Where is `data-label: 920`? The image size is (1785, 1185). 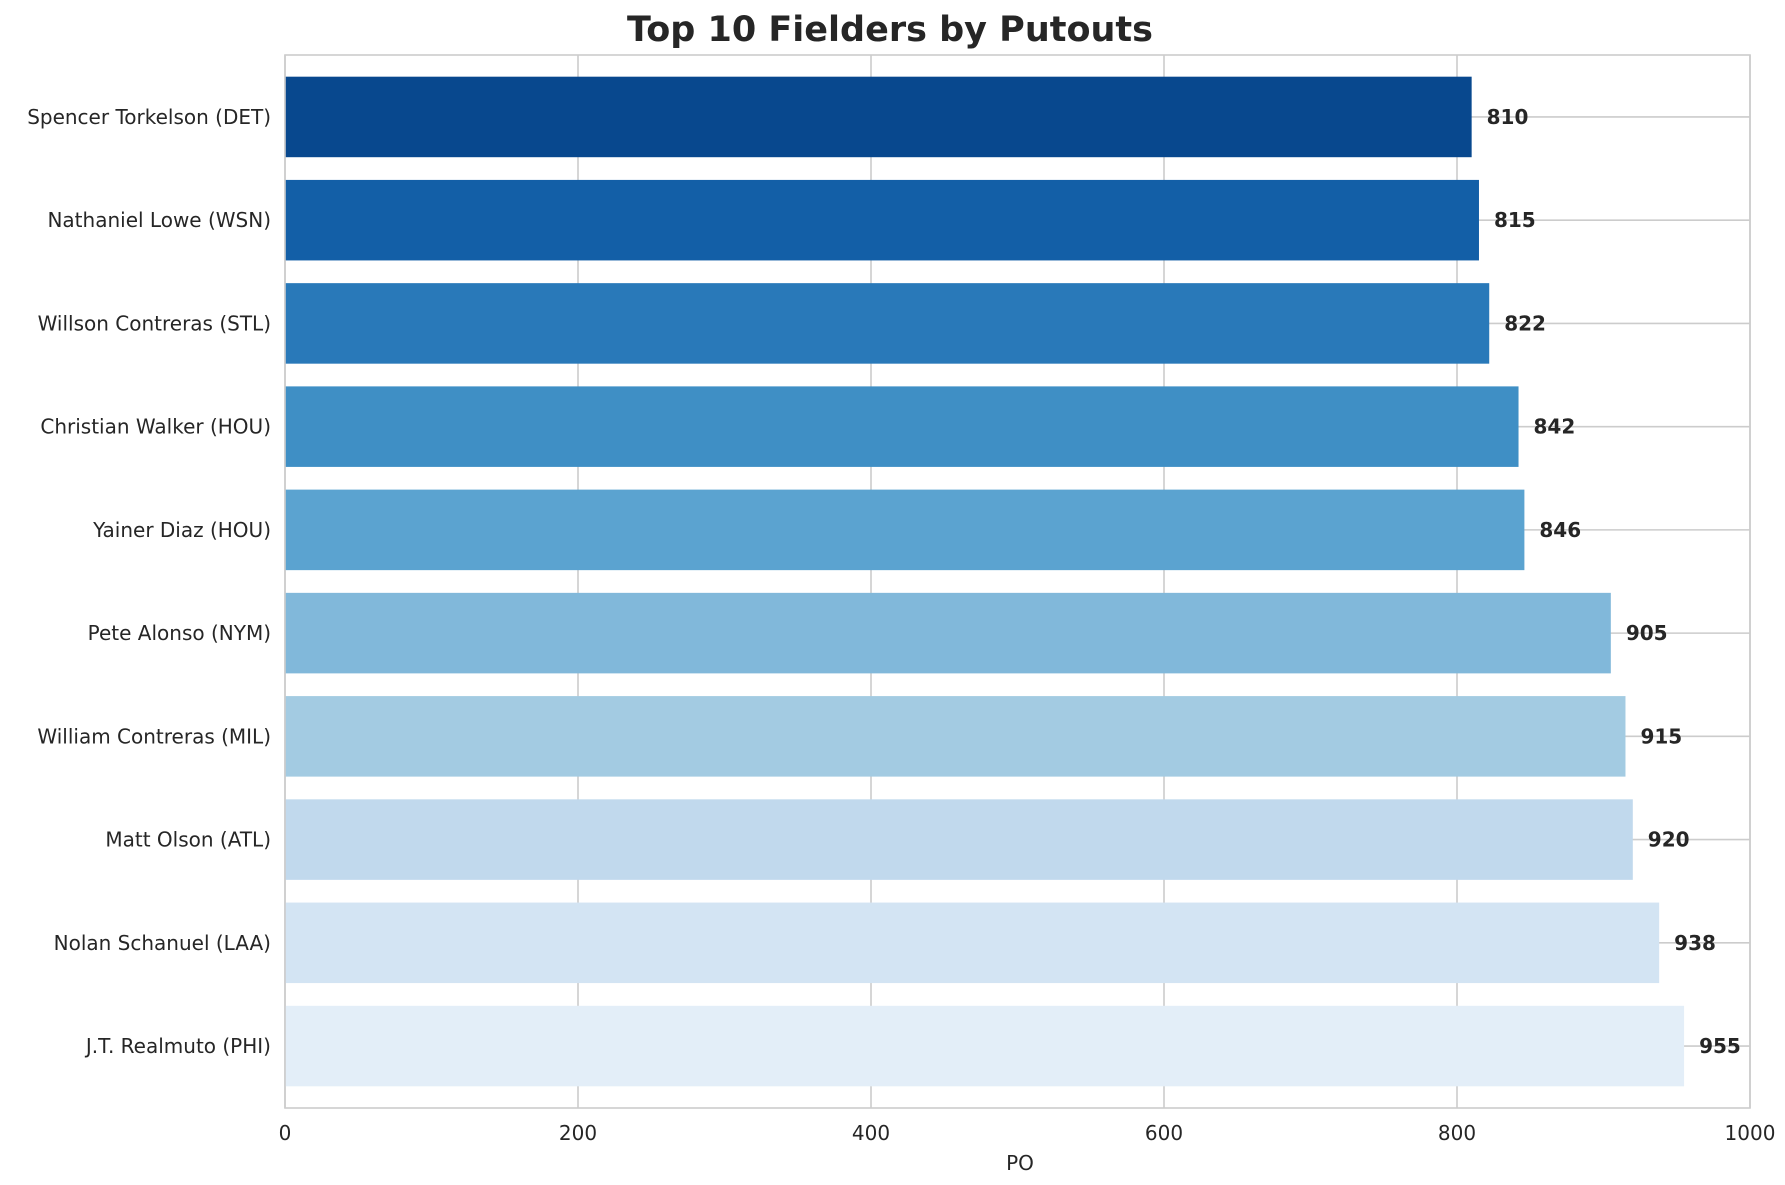 data-label: 920 is located at coordinates (1669, 840).